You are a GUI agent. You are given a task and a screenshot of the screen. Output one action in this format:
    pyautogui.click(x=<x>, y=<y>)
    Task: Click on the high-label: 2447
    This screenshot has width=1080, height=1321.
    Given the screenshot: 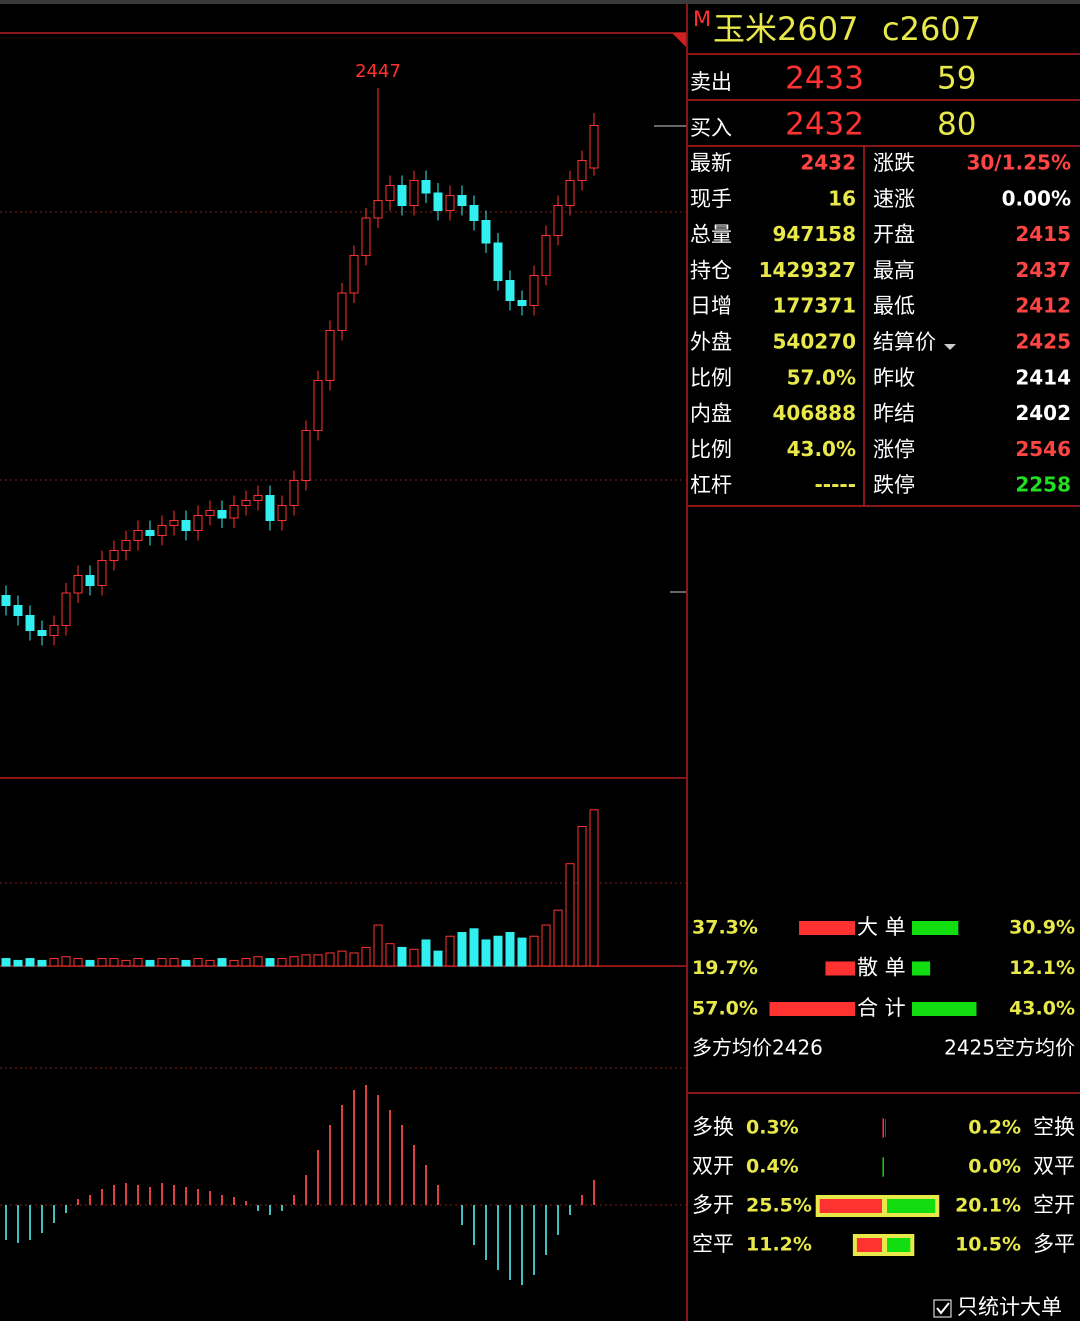 What is the action you would take?
    pyautogui.click(x=378, y=71)
    